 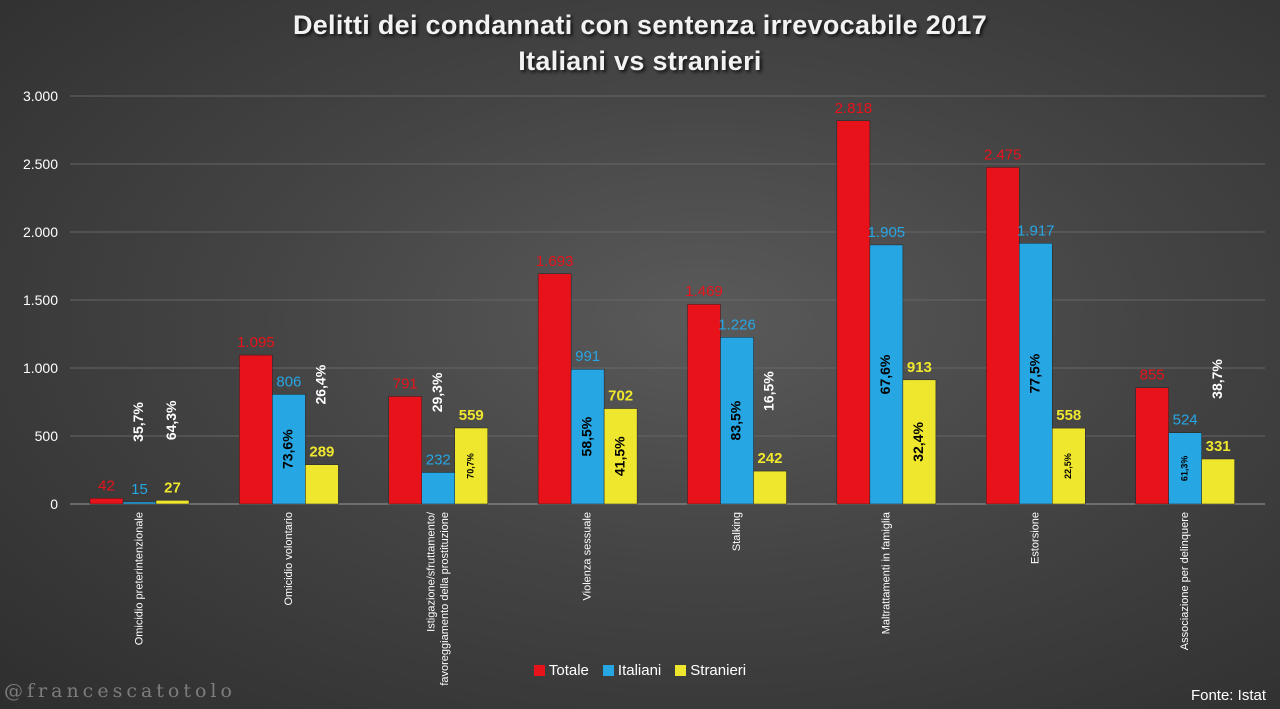 I want to click on category-label-stalking: Stalking, so click(x=737, y=531).